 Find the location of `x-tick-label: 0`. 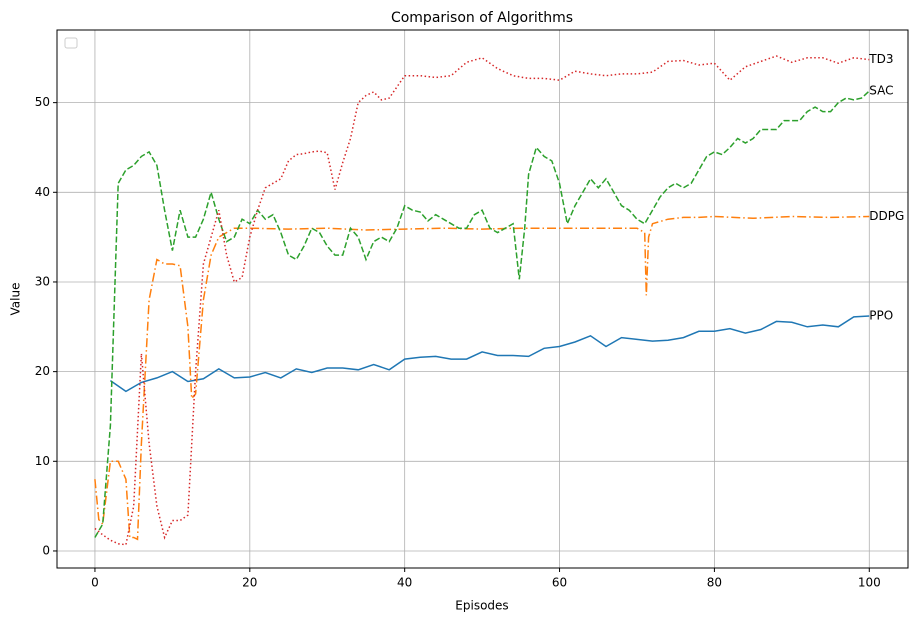

x-tick-label: 0 is located at coordinates (95, 583).